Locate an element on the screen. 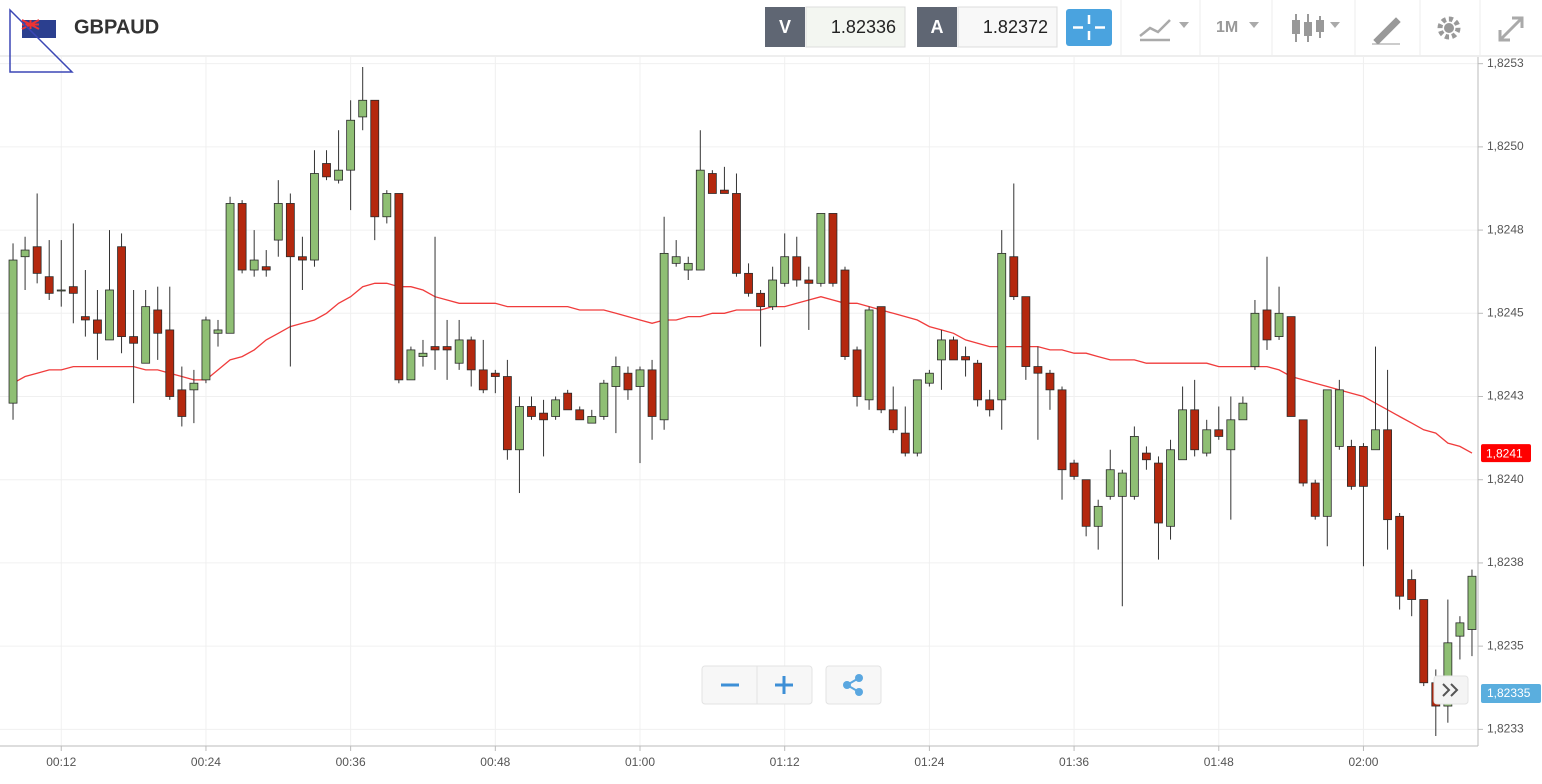  crosshair-button is located at coordinates (1089, 27).